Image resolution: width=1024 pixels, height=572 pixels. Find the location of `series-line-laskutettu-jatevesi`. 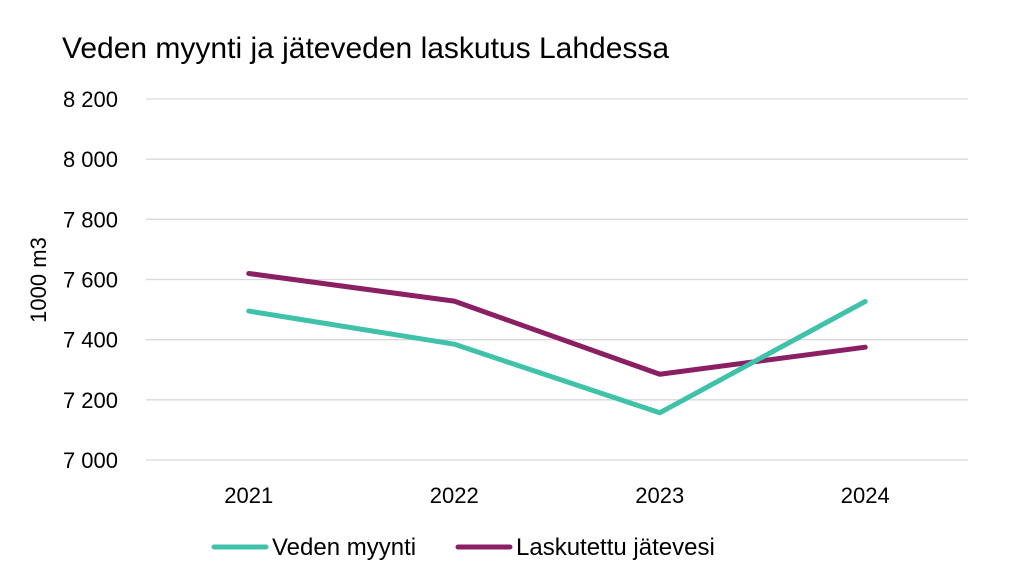

series-line-laskutettu-jatevesi is located at coordinates (557, 323).